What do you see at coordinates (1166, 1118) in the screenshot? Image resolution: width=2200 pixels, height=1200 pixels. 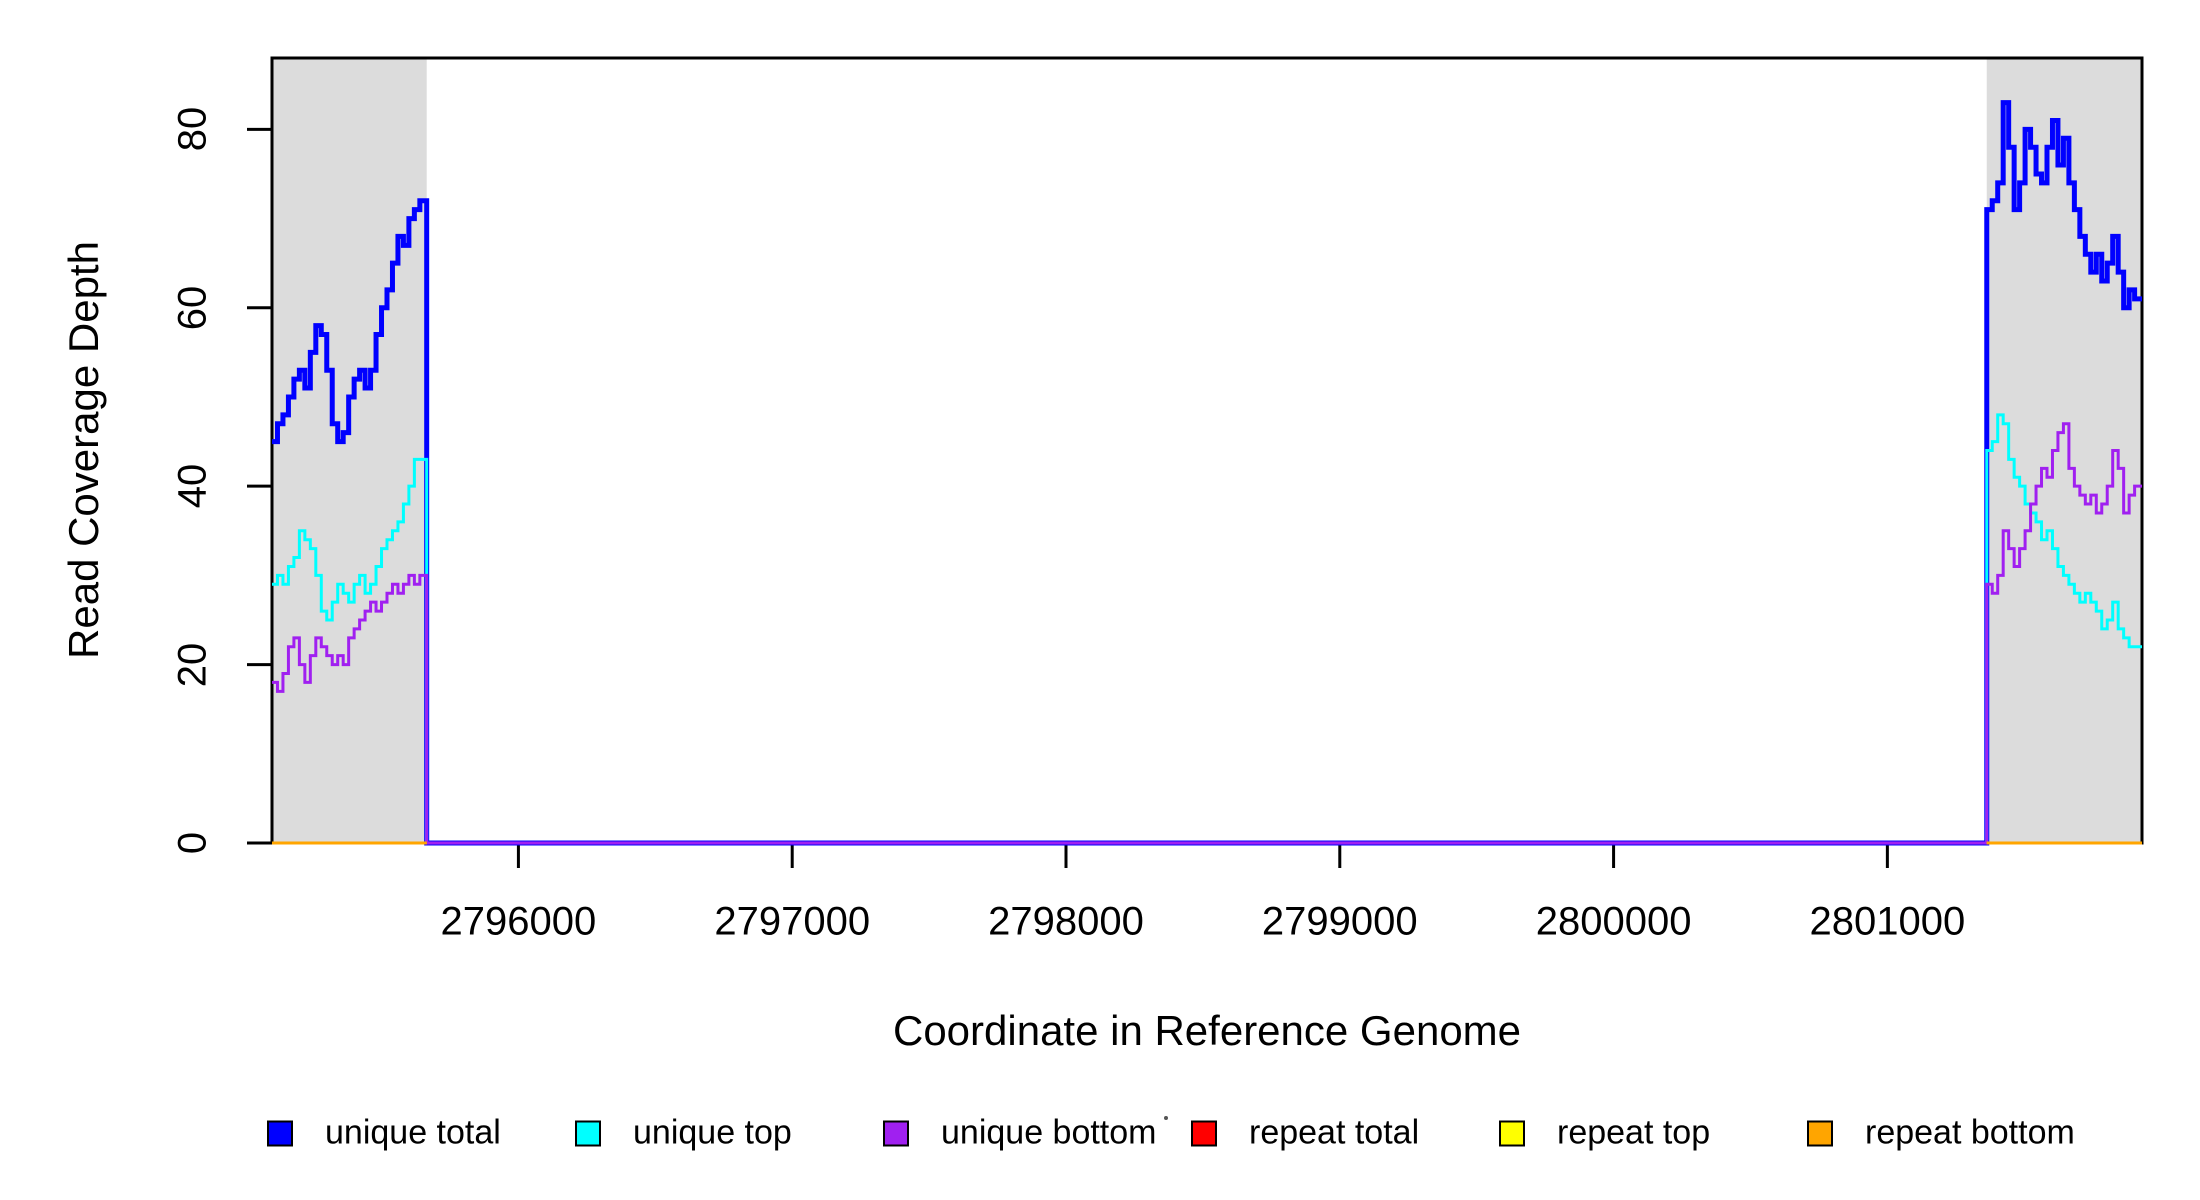 I see `stray-dot-artifact` at bounding box center [1166, 1118].